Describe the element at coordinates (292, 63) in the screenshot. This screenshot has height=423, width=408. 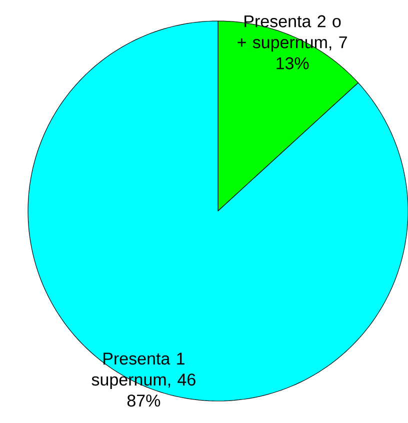
I see `text: 13%` at that location.